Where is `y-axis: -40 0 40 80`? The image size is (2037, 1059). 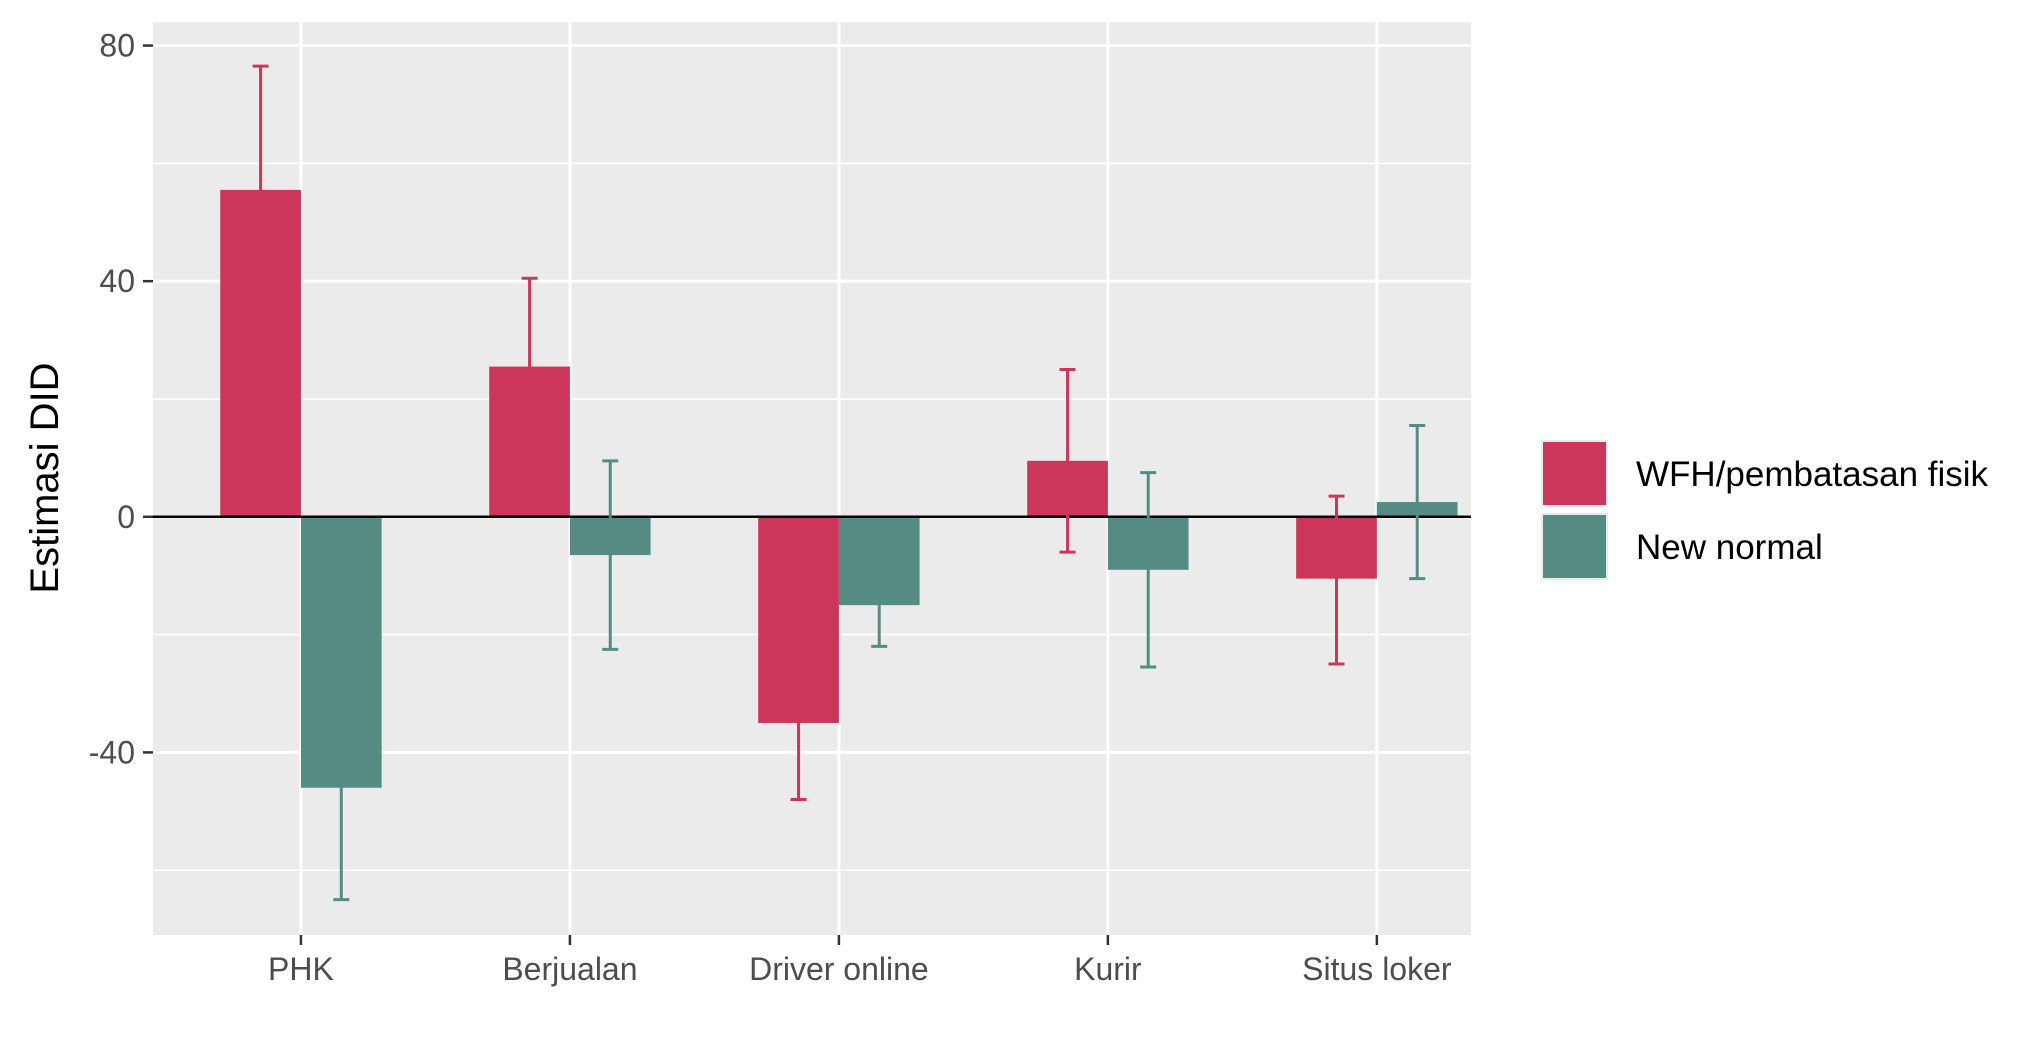 y-axis: -40 0 40 80 is located at coordinates (121, 399).